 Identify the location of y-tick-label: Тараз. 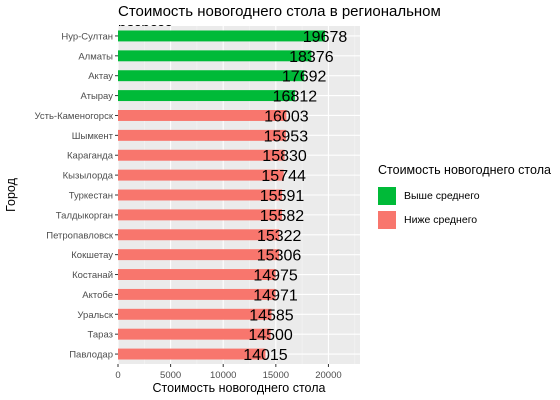
(100, 335).